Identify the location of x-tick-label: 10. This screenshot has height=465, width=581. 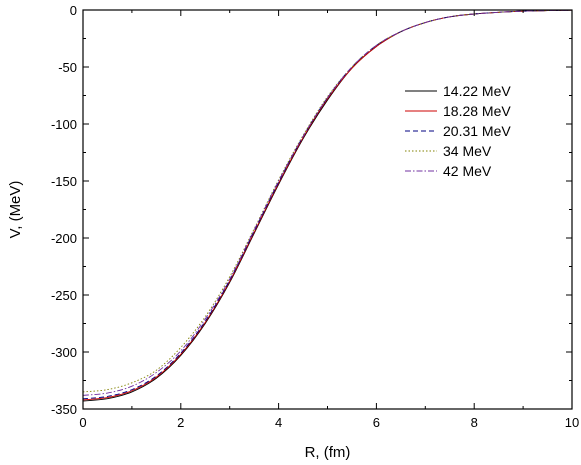
(572, 422).